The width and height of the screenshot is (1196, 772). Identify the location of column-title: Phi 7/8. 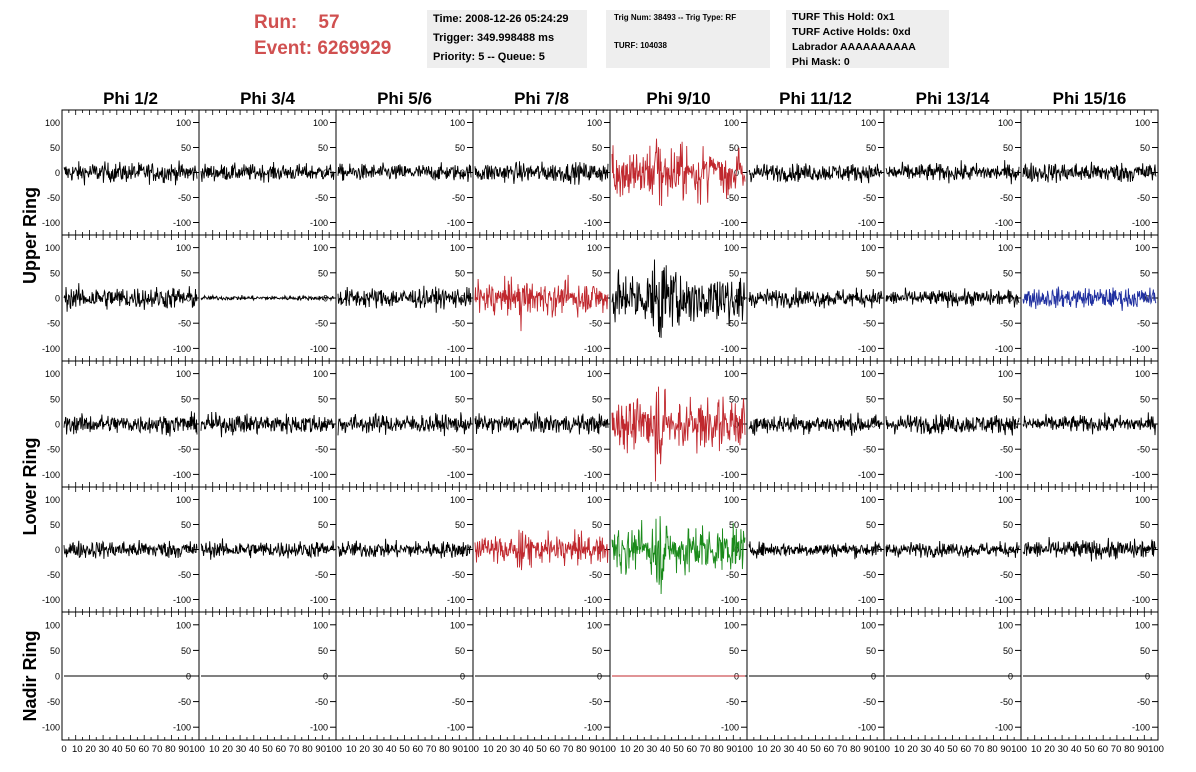
(541, 98).